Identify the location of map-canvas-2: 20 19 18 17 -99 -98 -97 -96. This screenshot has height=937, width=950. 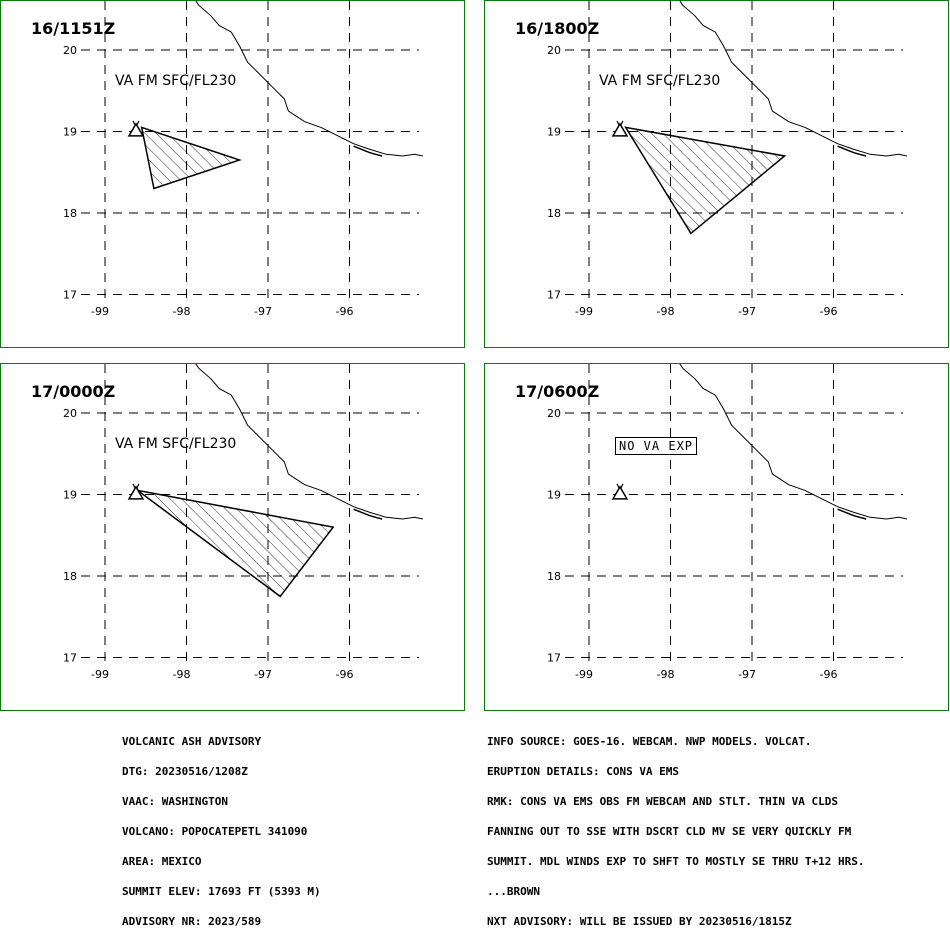
(727, 159).